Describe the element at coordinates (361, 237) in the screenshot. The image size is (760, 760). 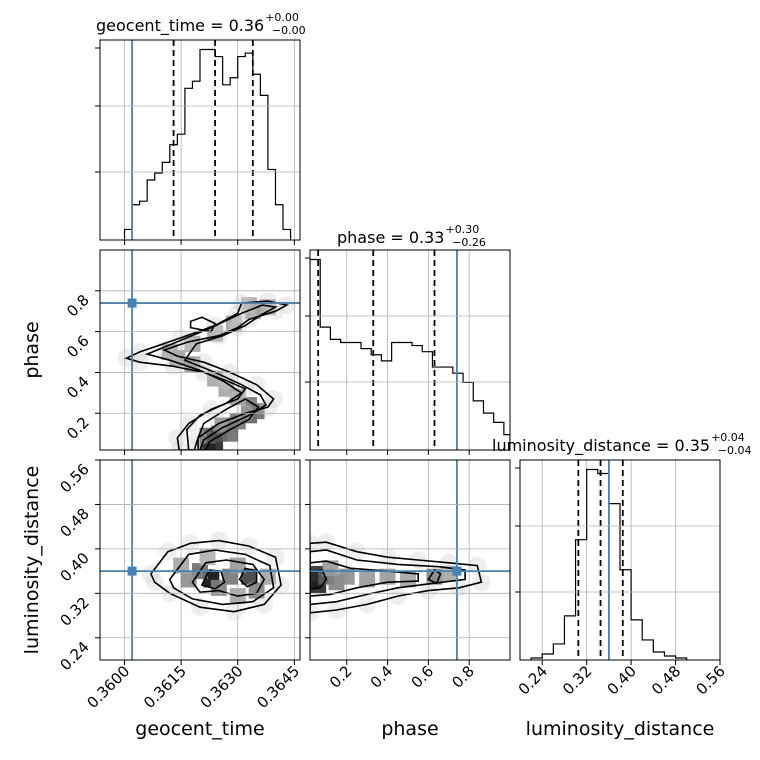
I see `title-name: phase` at that location.